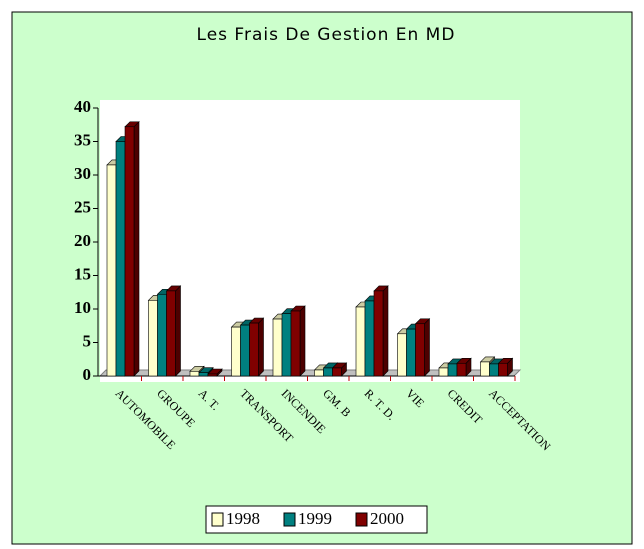  I want to click on chart-title: Les Frais De Gestion En MD, so click(326, 35).